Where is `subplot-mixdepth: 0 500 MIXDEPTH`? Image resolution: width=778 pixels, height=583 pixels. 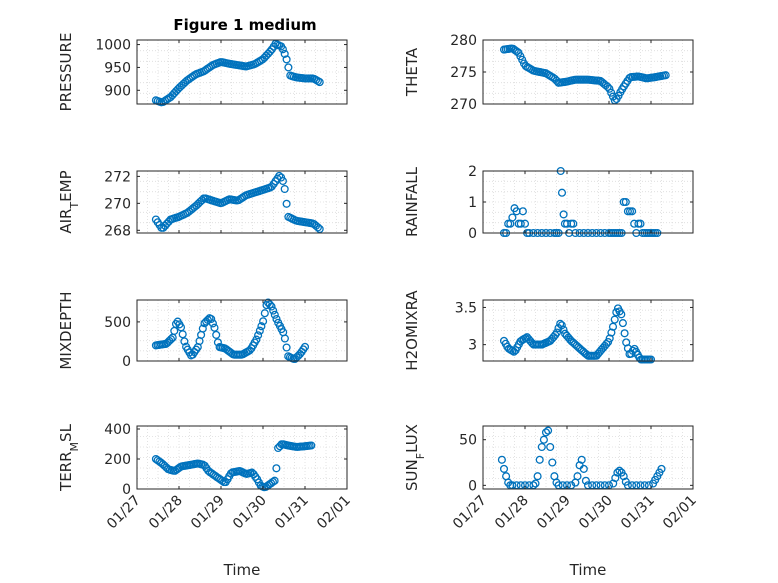 subplot-mixdepth: 0 500 MIXDEPTH is located at coordinates (202, 330).